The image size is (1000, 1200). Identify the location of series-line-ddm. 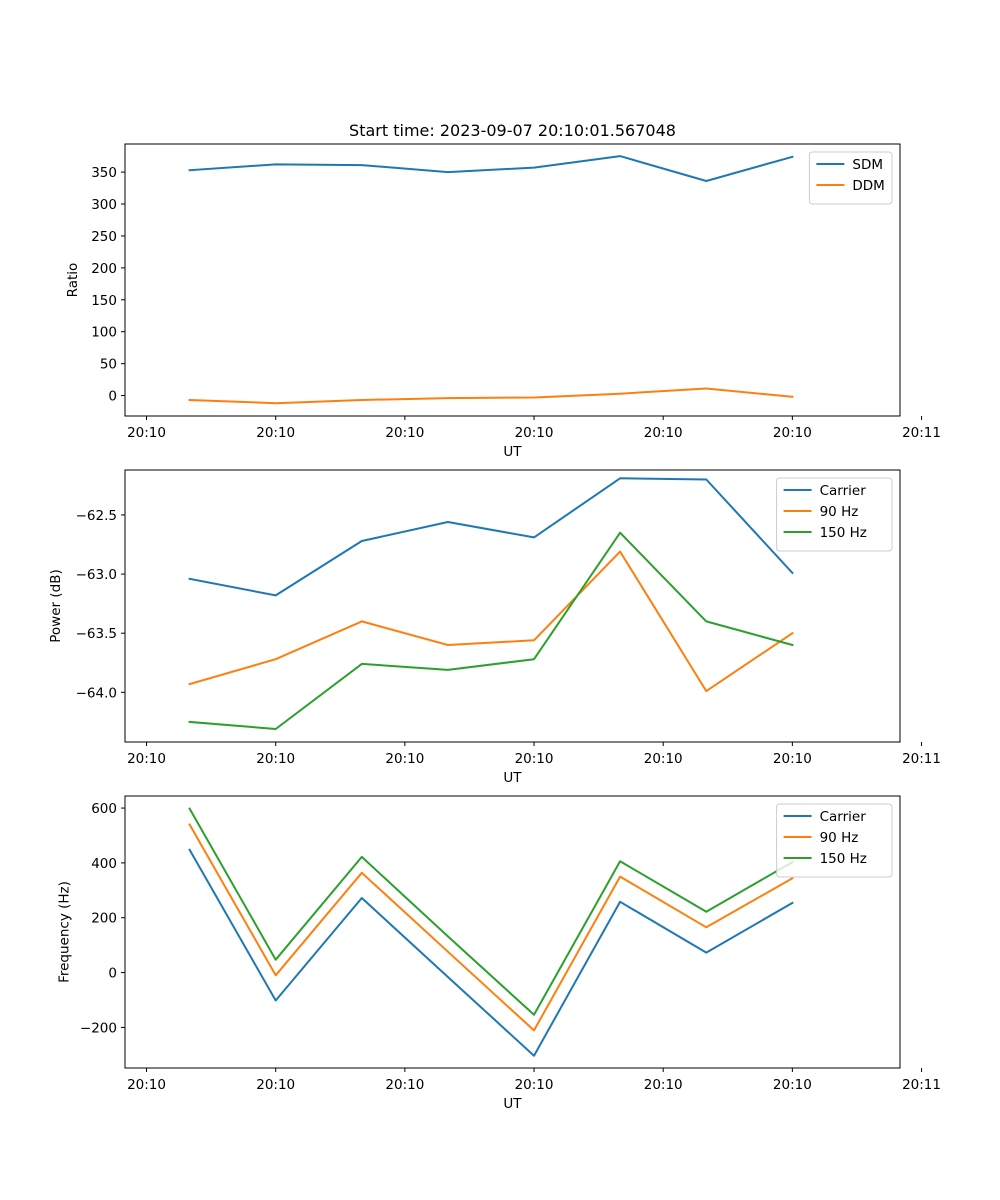
(491, 396).